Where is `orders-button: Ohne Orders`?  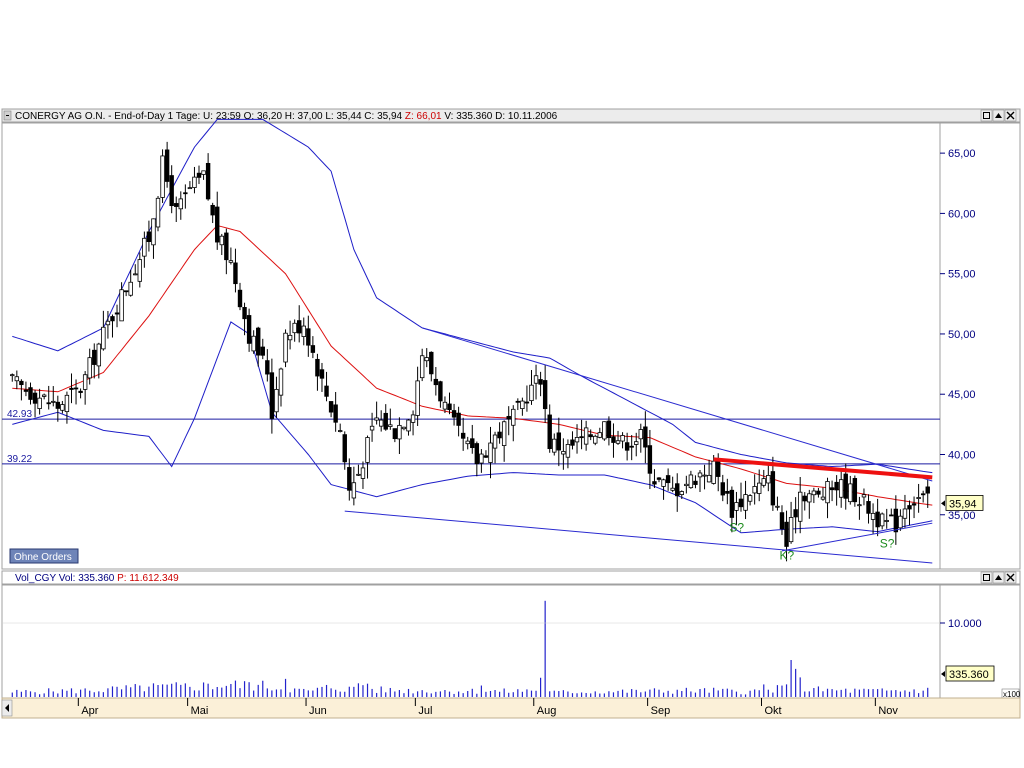 orders-button: Ohne Orders is located at coordinates (44, 556).